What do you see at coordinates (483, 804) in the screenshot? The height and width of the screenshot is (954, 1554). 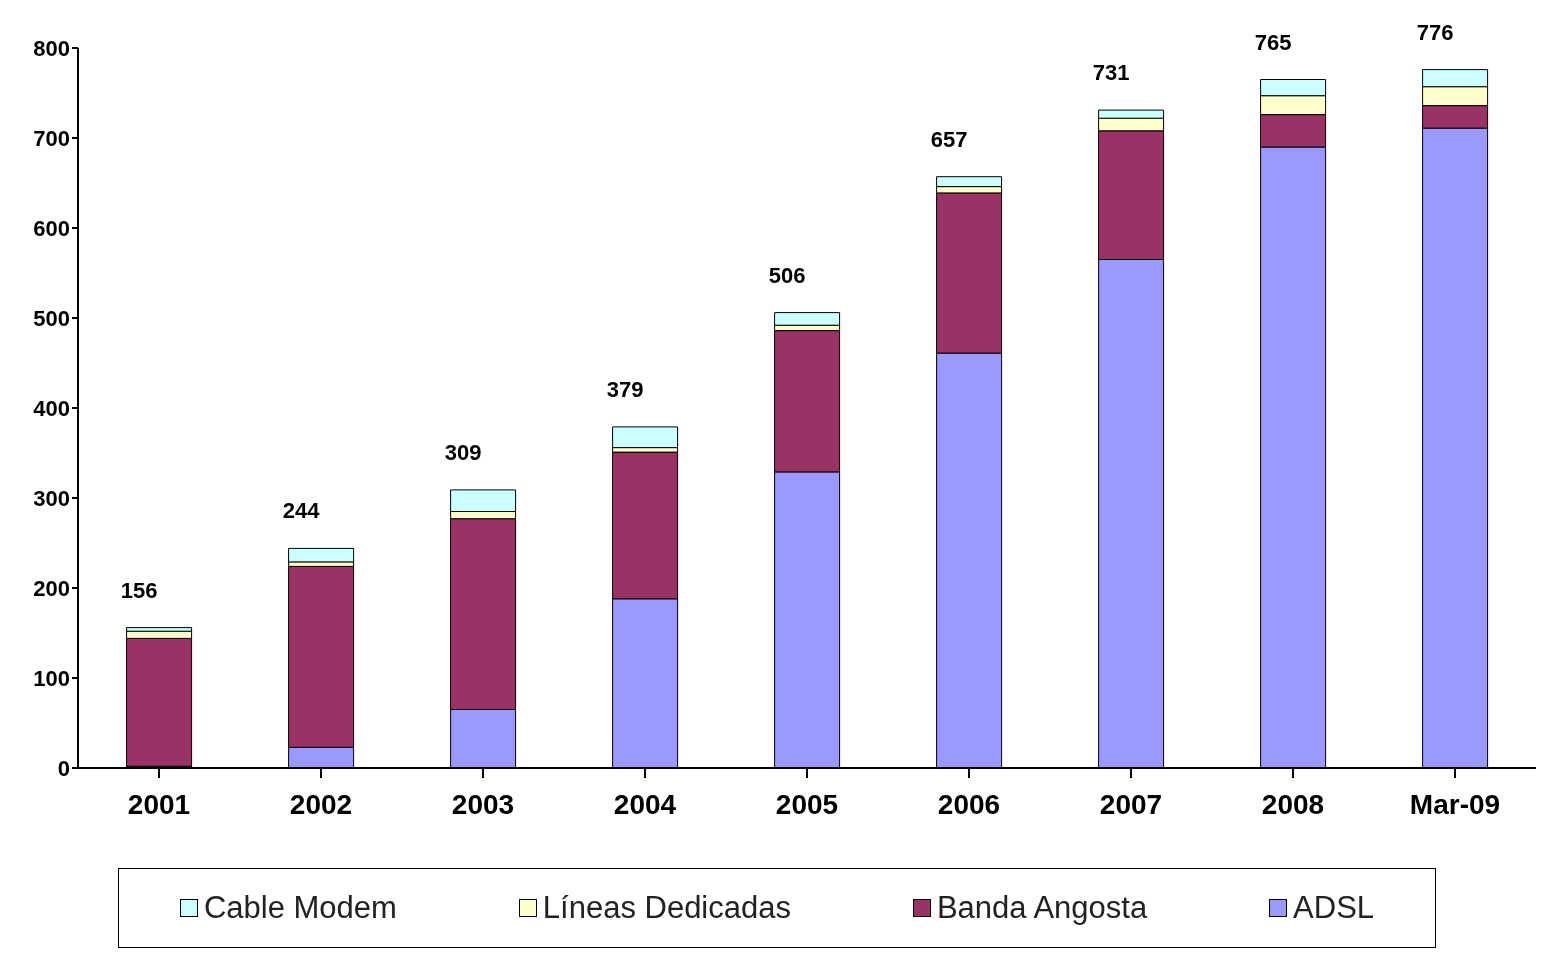 I see `x-tick-label: 2003` at bounding box center [483, 804].